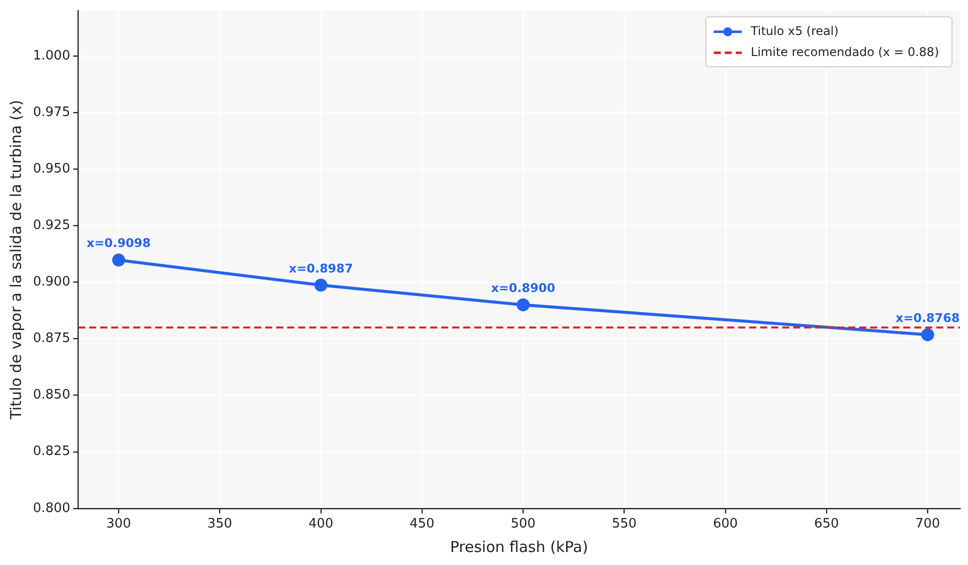 The height and width of the screenshot is (565, 968). I want to click on data-label: x=0.9098, so click(118, 243).